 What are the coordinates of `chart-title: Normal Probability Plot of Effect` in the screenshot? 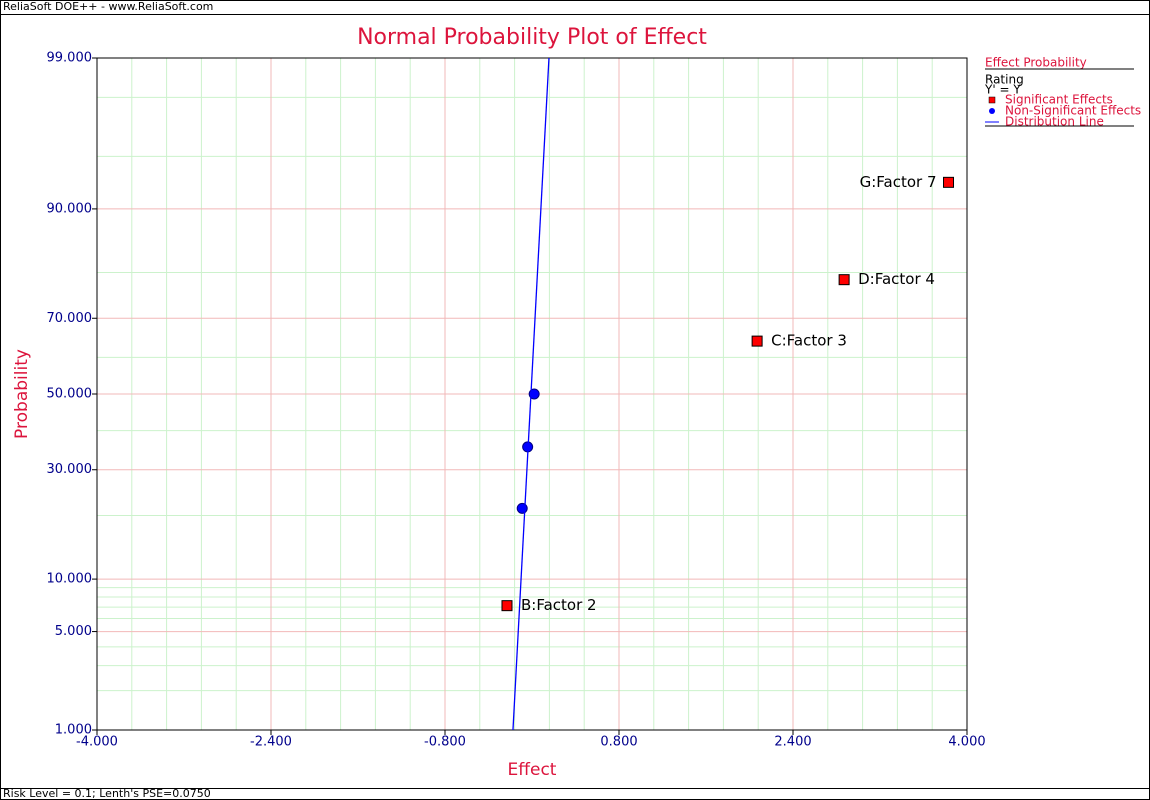 It's located at (532, 37).